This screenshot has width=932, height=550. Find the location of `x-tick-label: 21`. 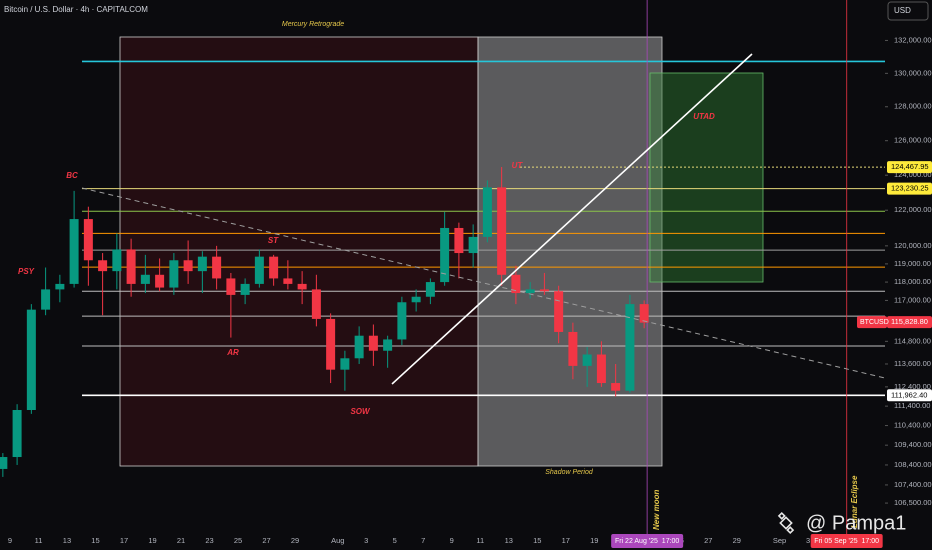

x-tick-label: 21 is located at coordinates (181, 540).